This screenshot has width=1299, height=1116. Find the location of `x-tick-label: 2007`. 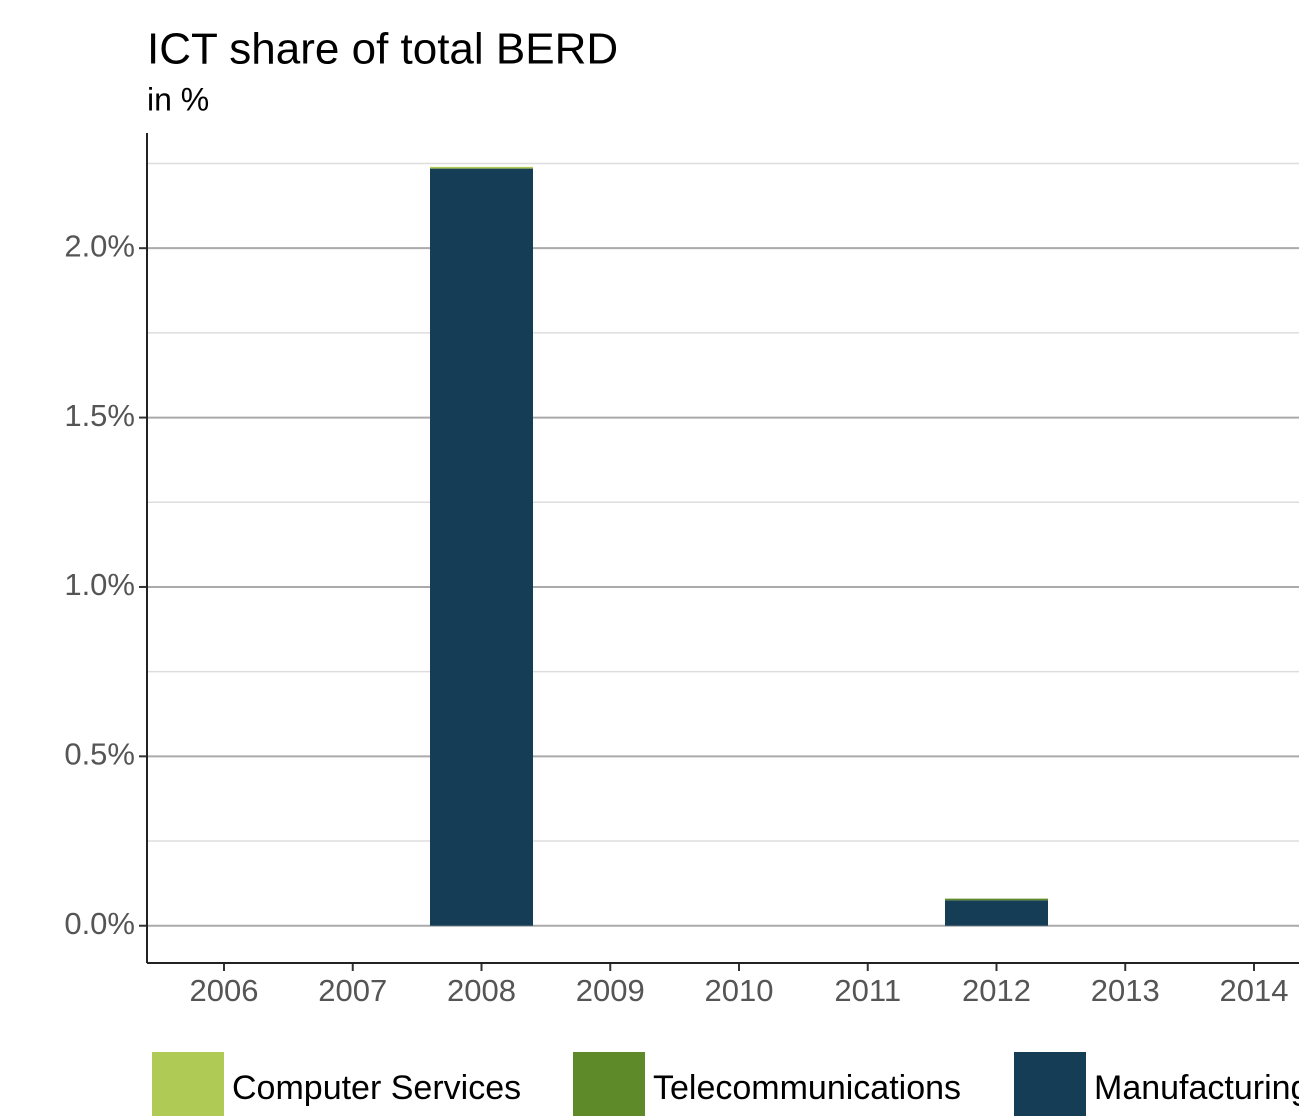

x-tick-label: 2007 is located at coordinates (352, 990).